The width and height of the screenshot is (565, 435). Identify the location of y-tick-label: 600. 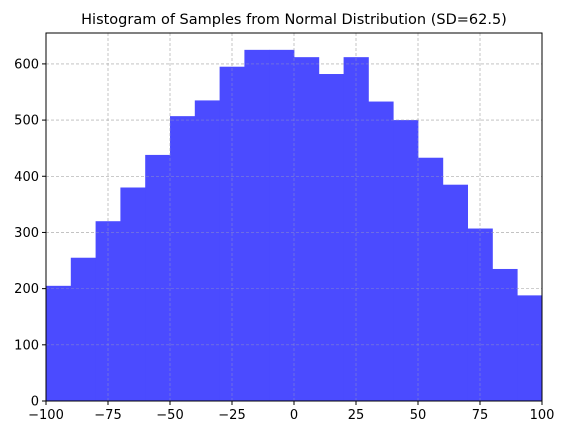
(26, 64).